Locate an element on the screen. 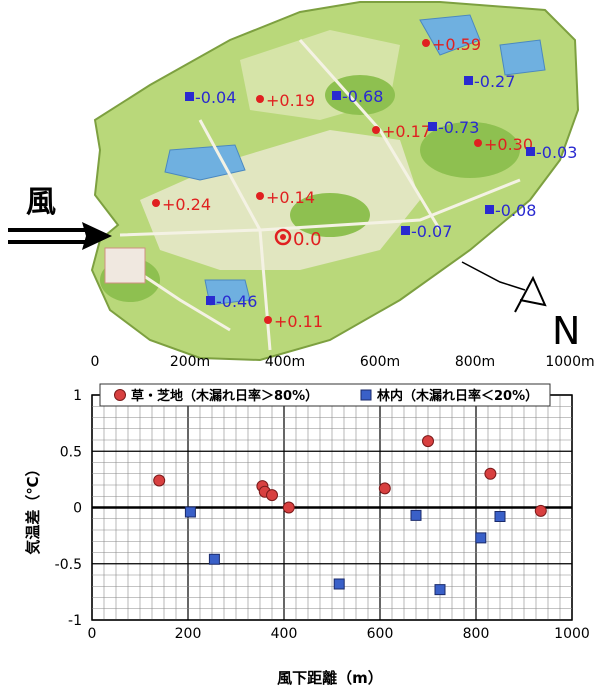 Image resolution: width=600 pixels, height=697 pixels. scale-tick-label: 0 is located at coordinates (95, 362).